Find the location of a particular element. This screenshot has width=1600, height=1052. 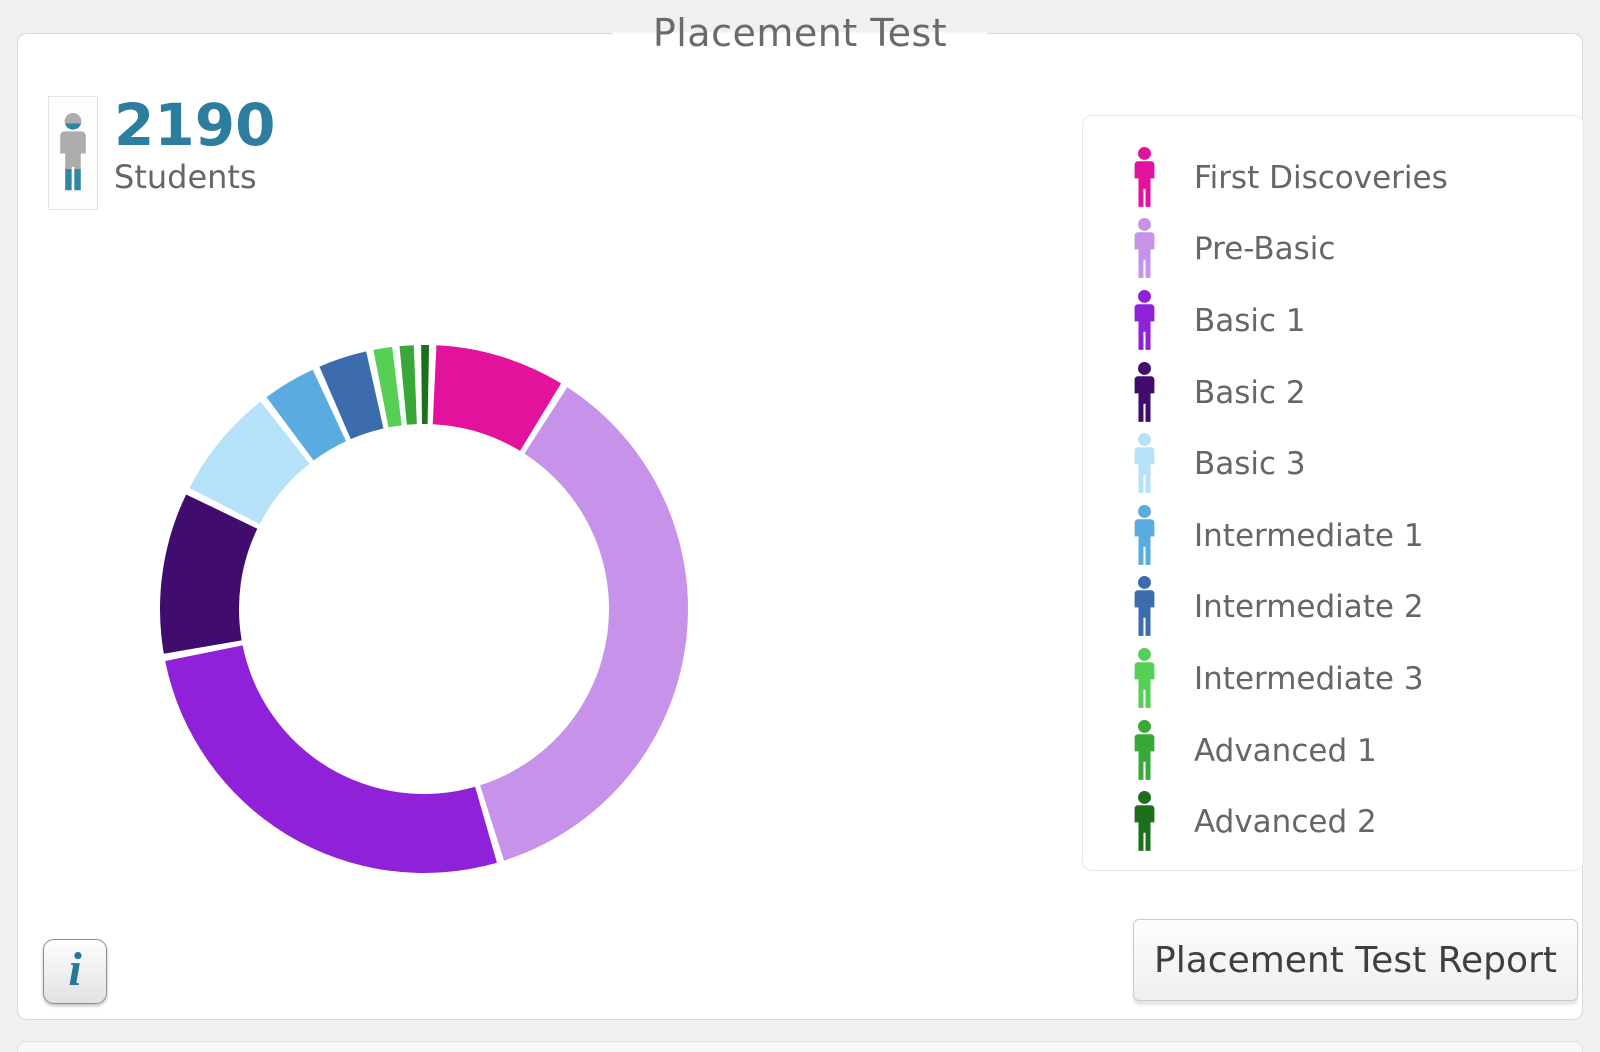

legend-item-advanced-1: Advanced 1 is located at coordinates (1333, 751).